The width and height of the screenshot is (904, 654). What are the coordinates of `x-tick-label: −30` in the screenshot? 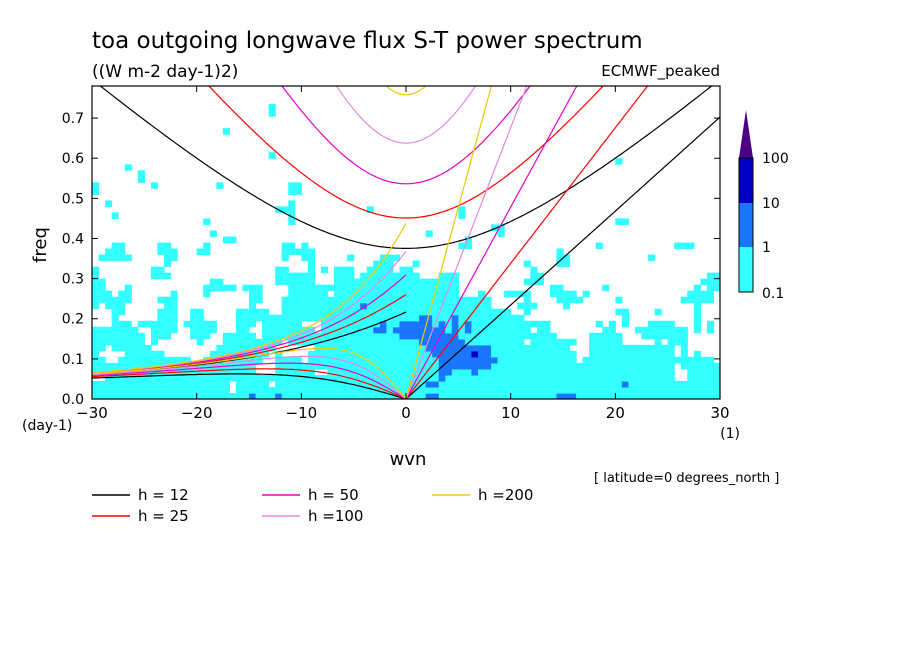 It's located at (92, 413).